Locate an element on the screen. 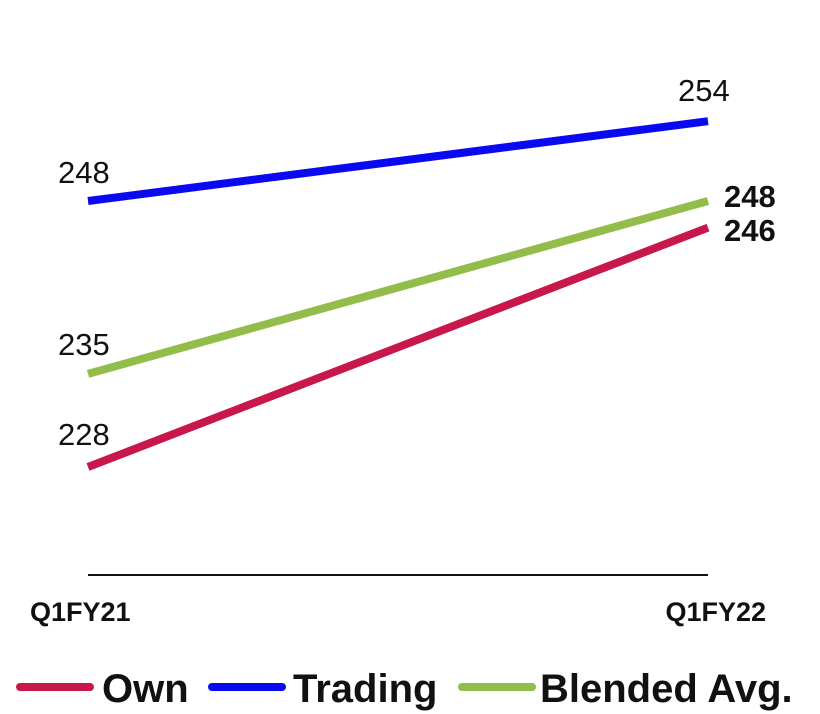  data-label-trading-q1fy21: 248 is located at coordinates (84, 172).